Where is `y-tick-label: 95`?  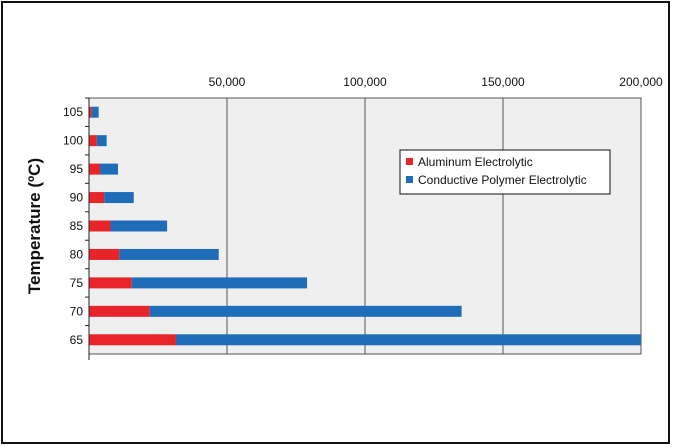 y-tick-label: 95 is located at coordinates (77, 169).